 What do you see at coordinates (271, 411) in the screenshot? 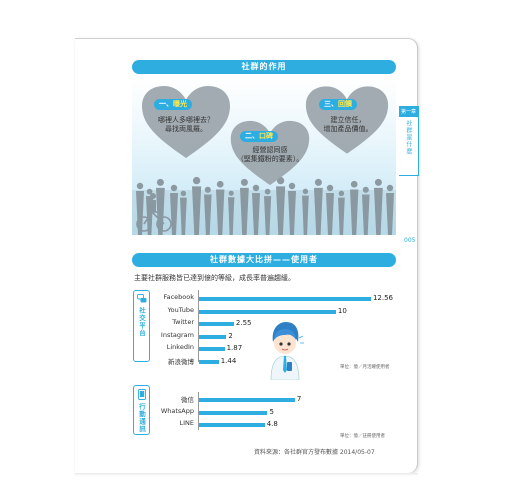
I see `bar-value-label: 5` at bounding box center [271, 411].